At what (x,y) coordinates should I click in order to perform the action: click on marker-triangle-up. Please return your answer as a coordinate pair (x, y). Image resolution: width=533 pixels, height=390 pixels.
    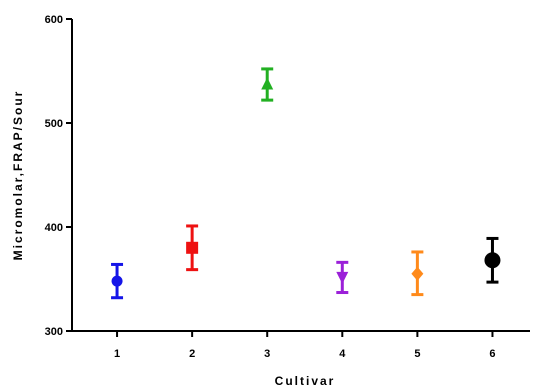
    Looking at the image, I should click on (267, 83).